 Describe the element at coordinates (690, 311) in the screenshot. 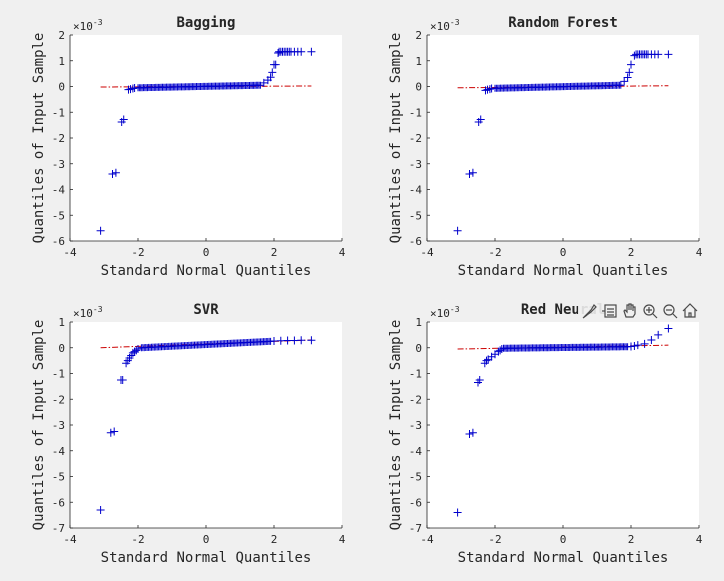

I see `home-icon` at that location.